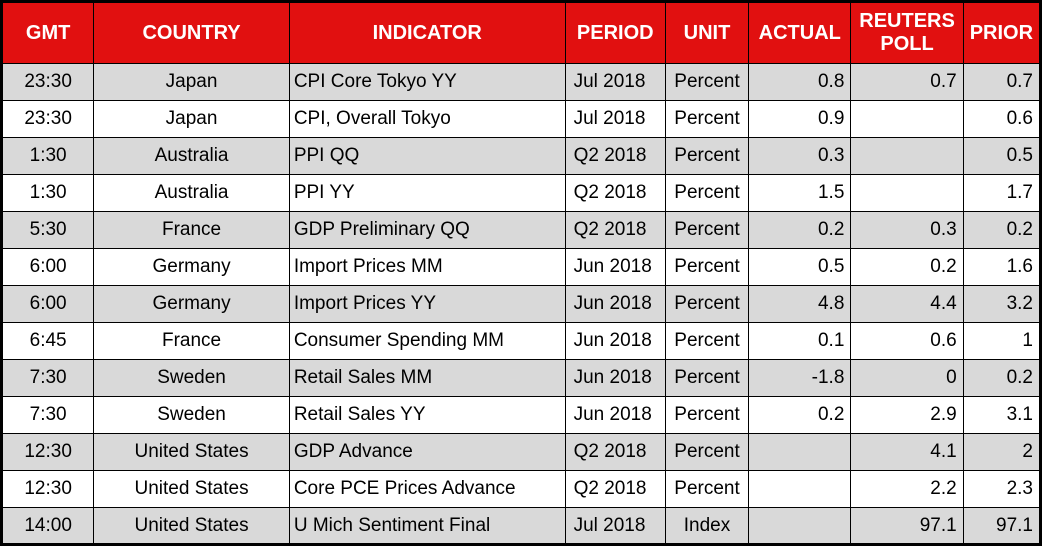 This screenshot has height=546, width=1042. Describe the element at coordinates (907, 82) in the screenshot. I see `cell-reuters_poll: 0.7` at that location.